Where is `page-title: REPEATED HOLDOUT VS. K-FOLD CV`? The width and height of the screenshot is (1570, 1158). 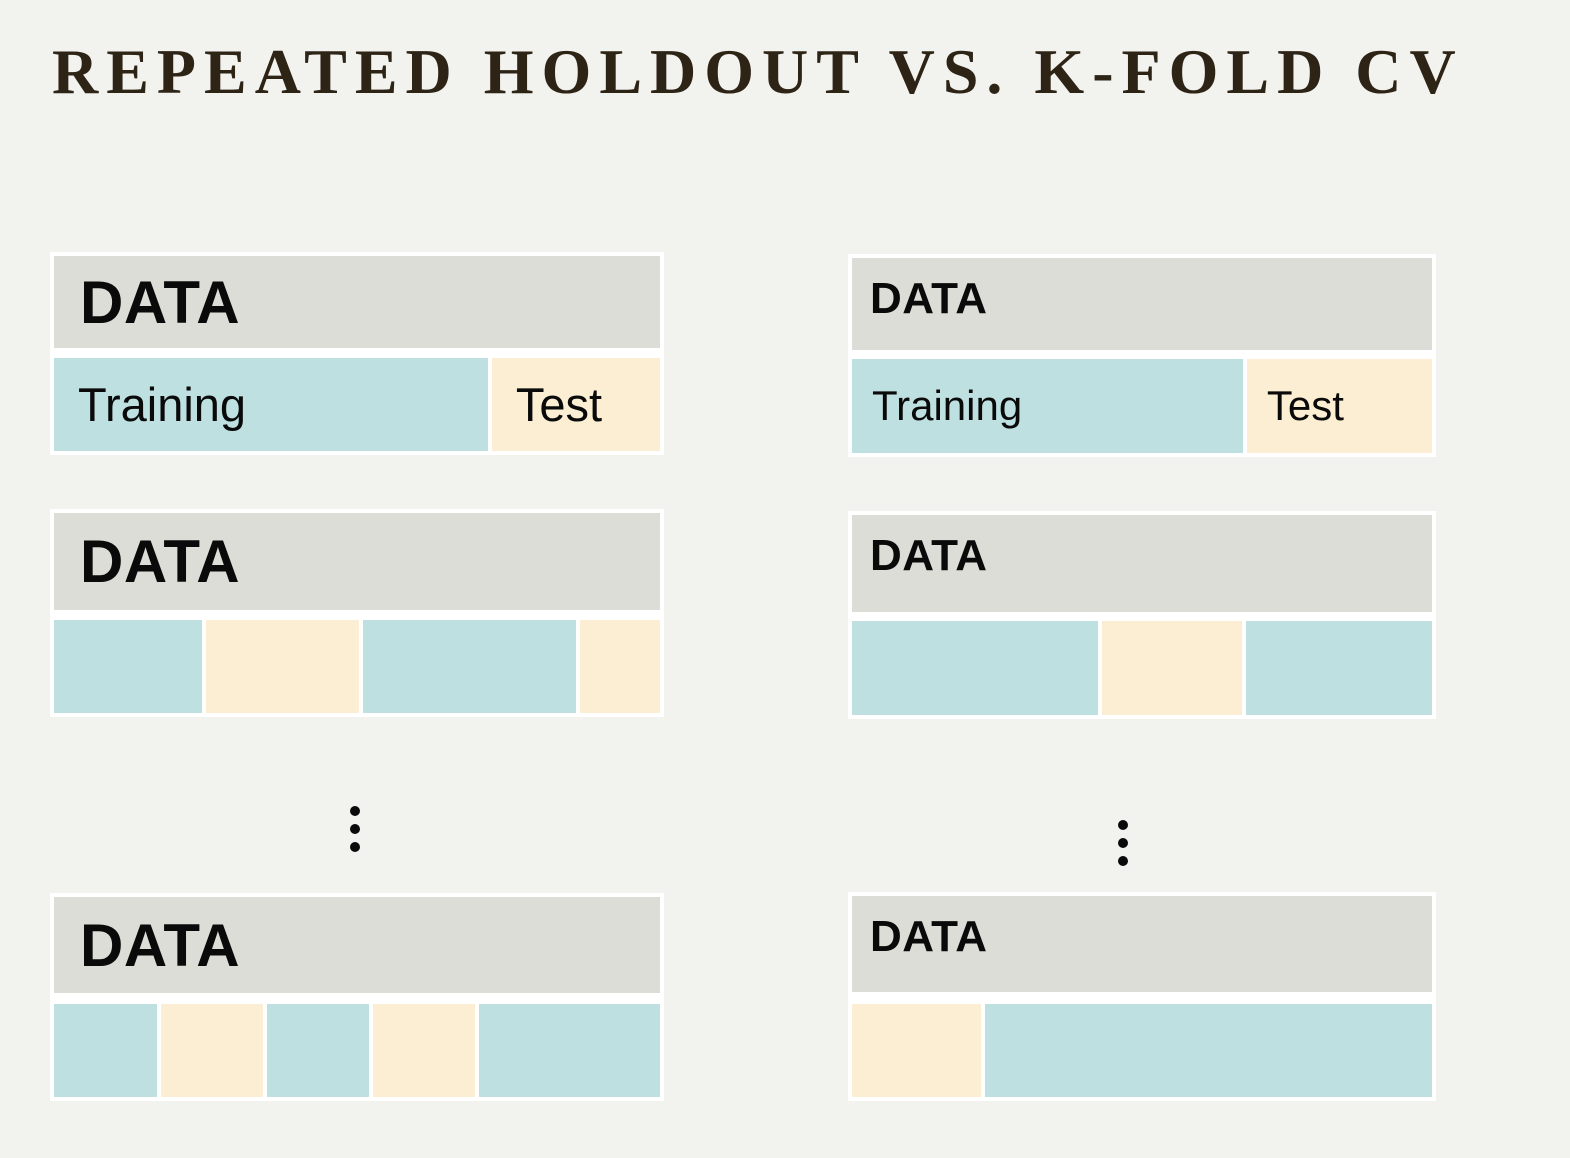 page-title: REPEATED HOLDOUT VS. K-FOLD CV is located at coordinates (758, 71).